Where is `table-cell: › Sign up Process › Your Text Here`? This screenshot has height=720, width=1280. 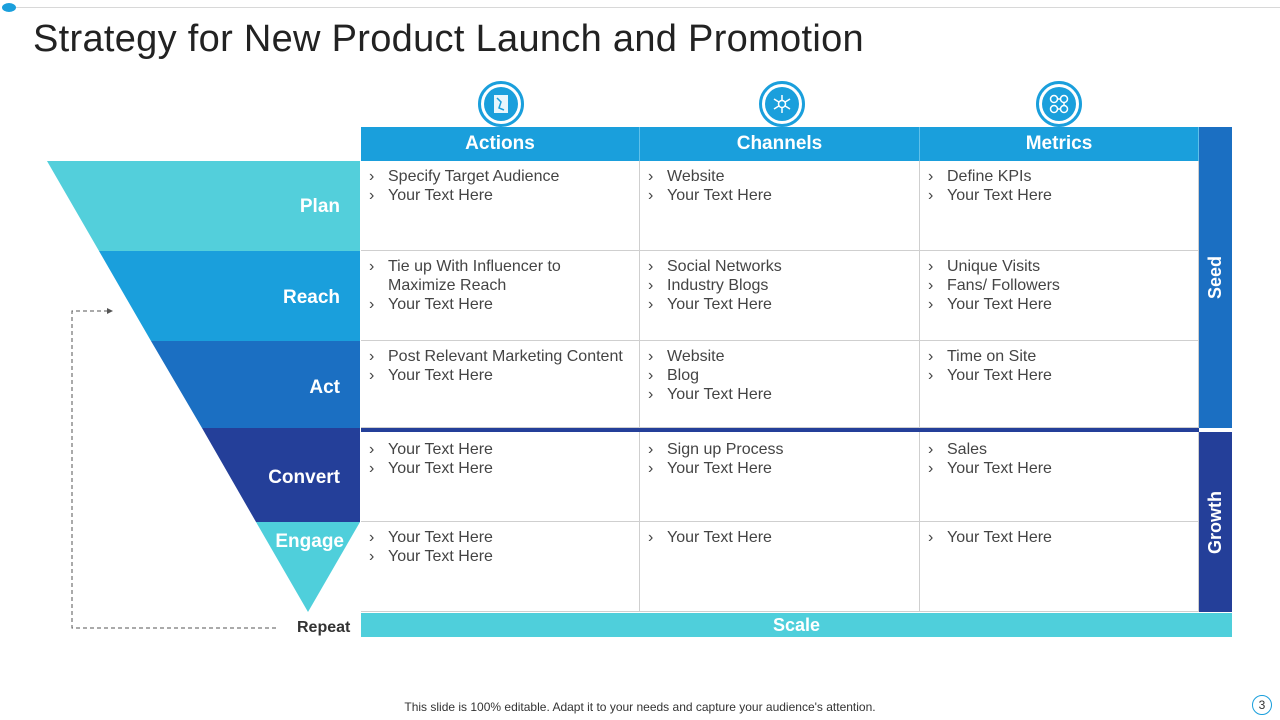 table-cell: › Sign up Process › Your Text Here is located at coordinates (780, 477).